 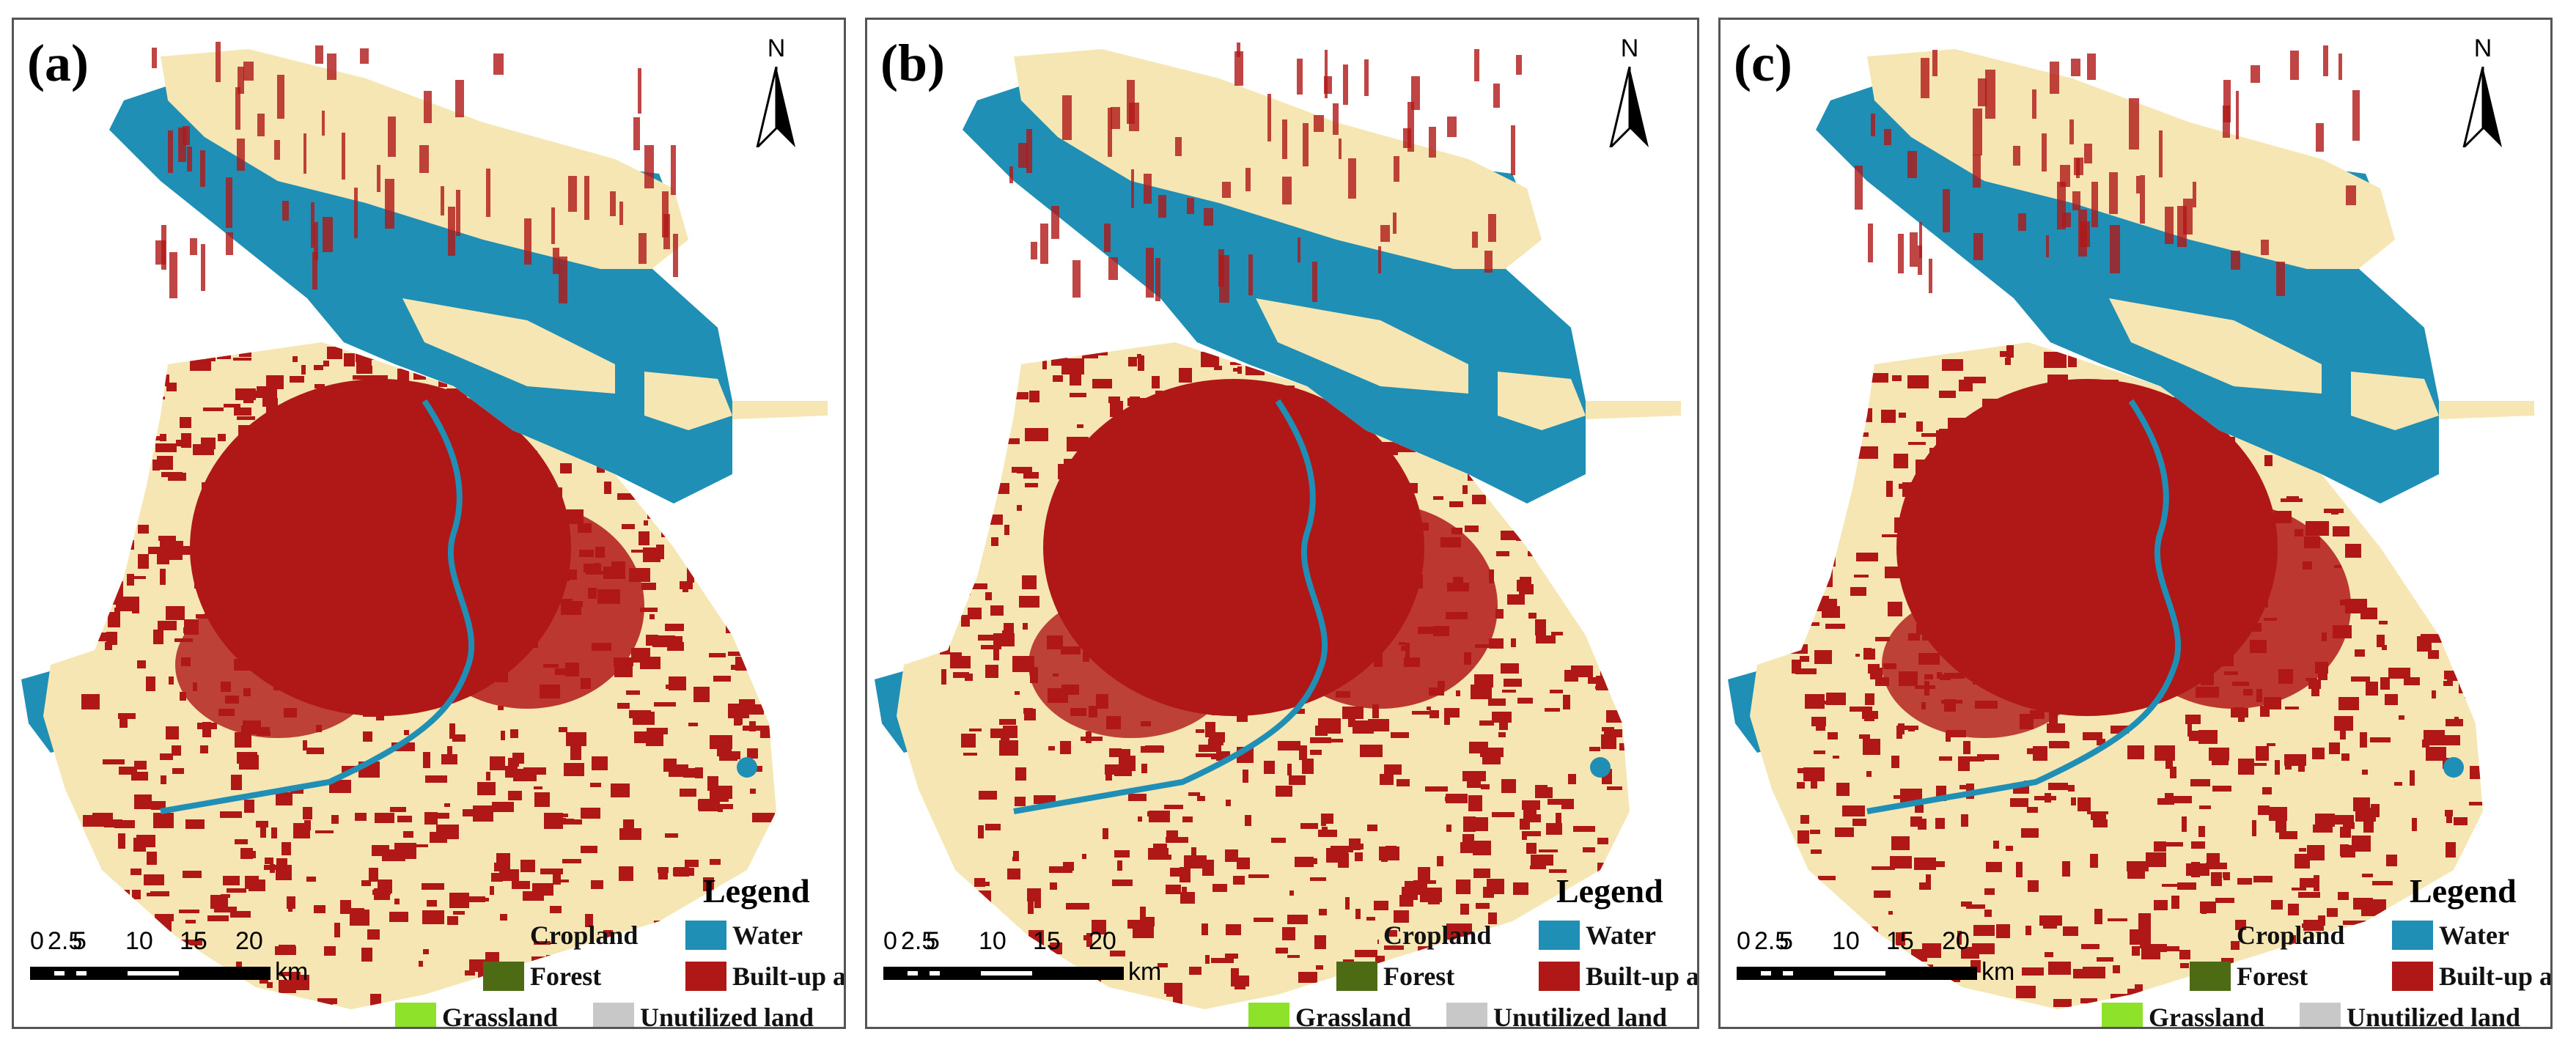 I want to click on legend-item: Grassland, so click(x=477, y=1015).